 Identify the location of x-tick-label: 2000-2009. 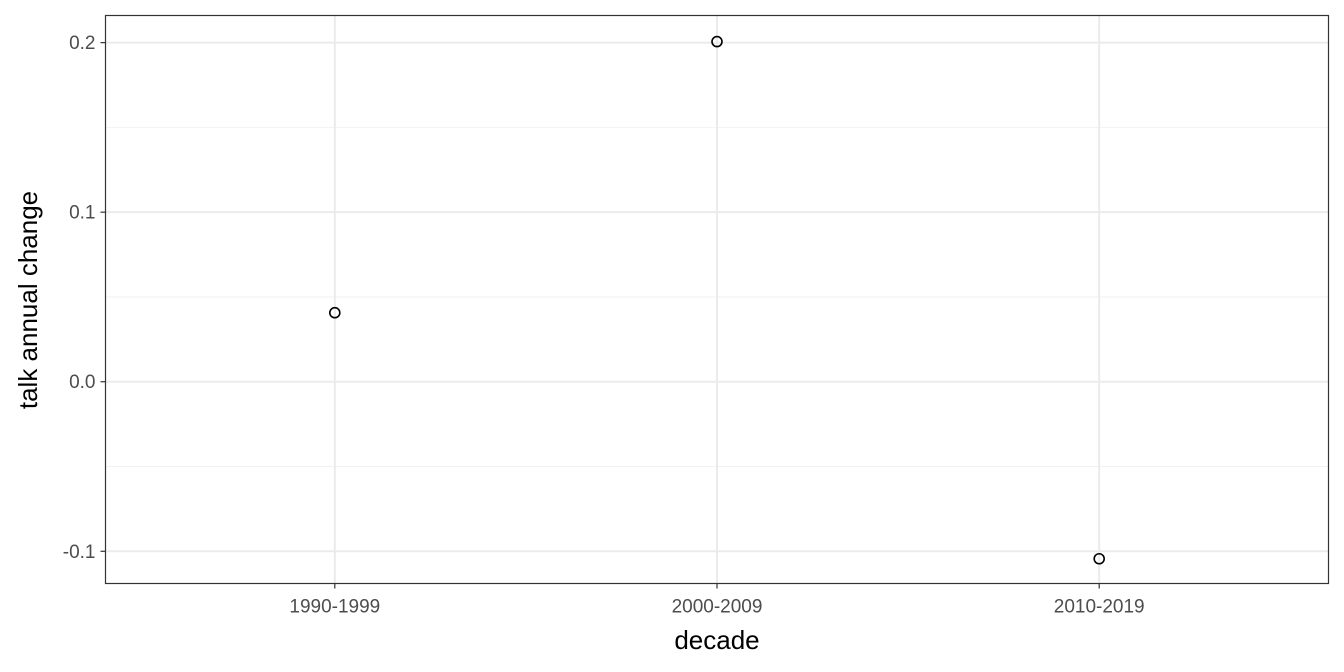
(717, 607).